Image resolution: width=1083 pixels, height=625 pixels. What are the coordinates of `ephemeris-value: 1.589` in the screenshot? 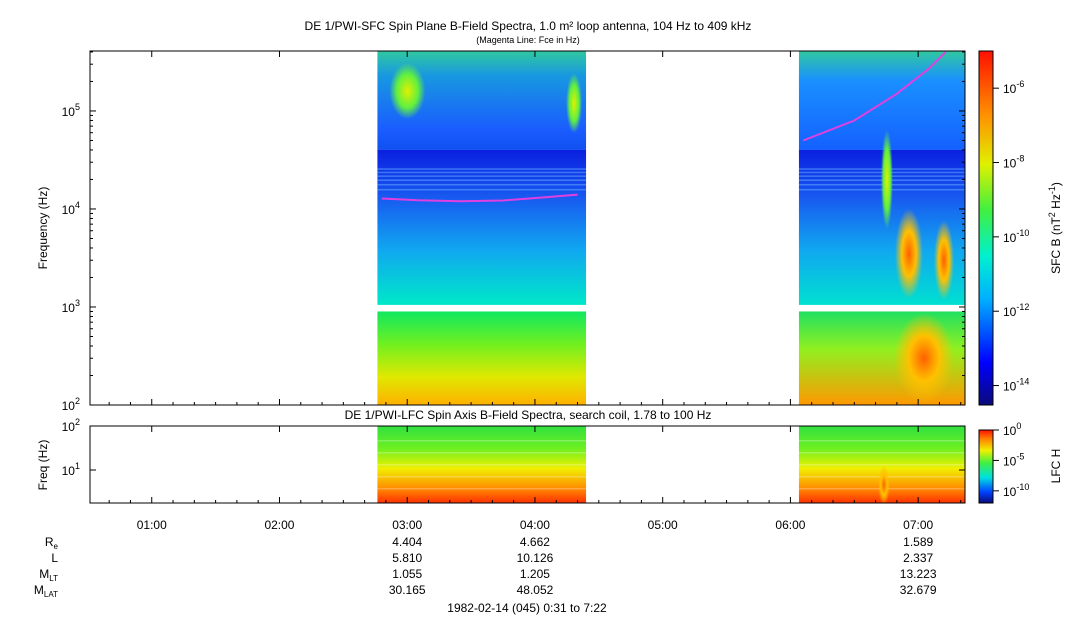 It's located at (918, 542).